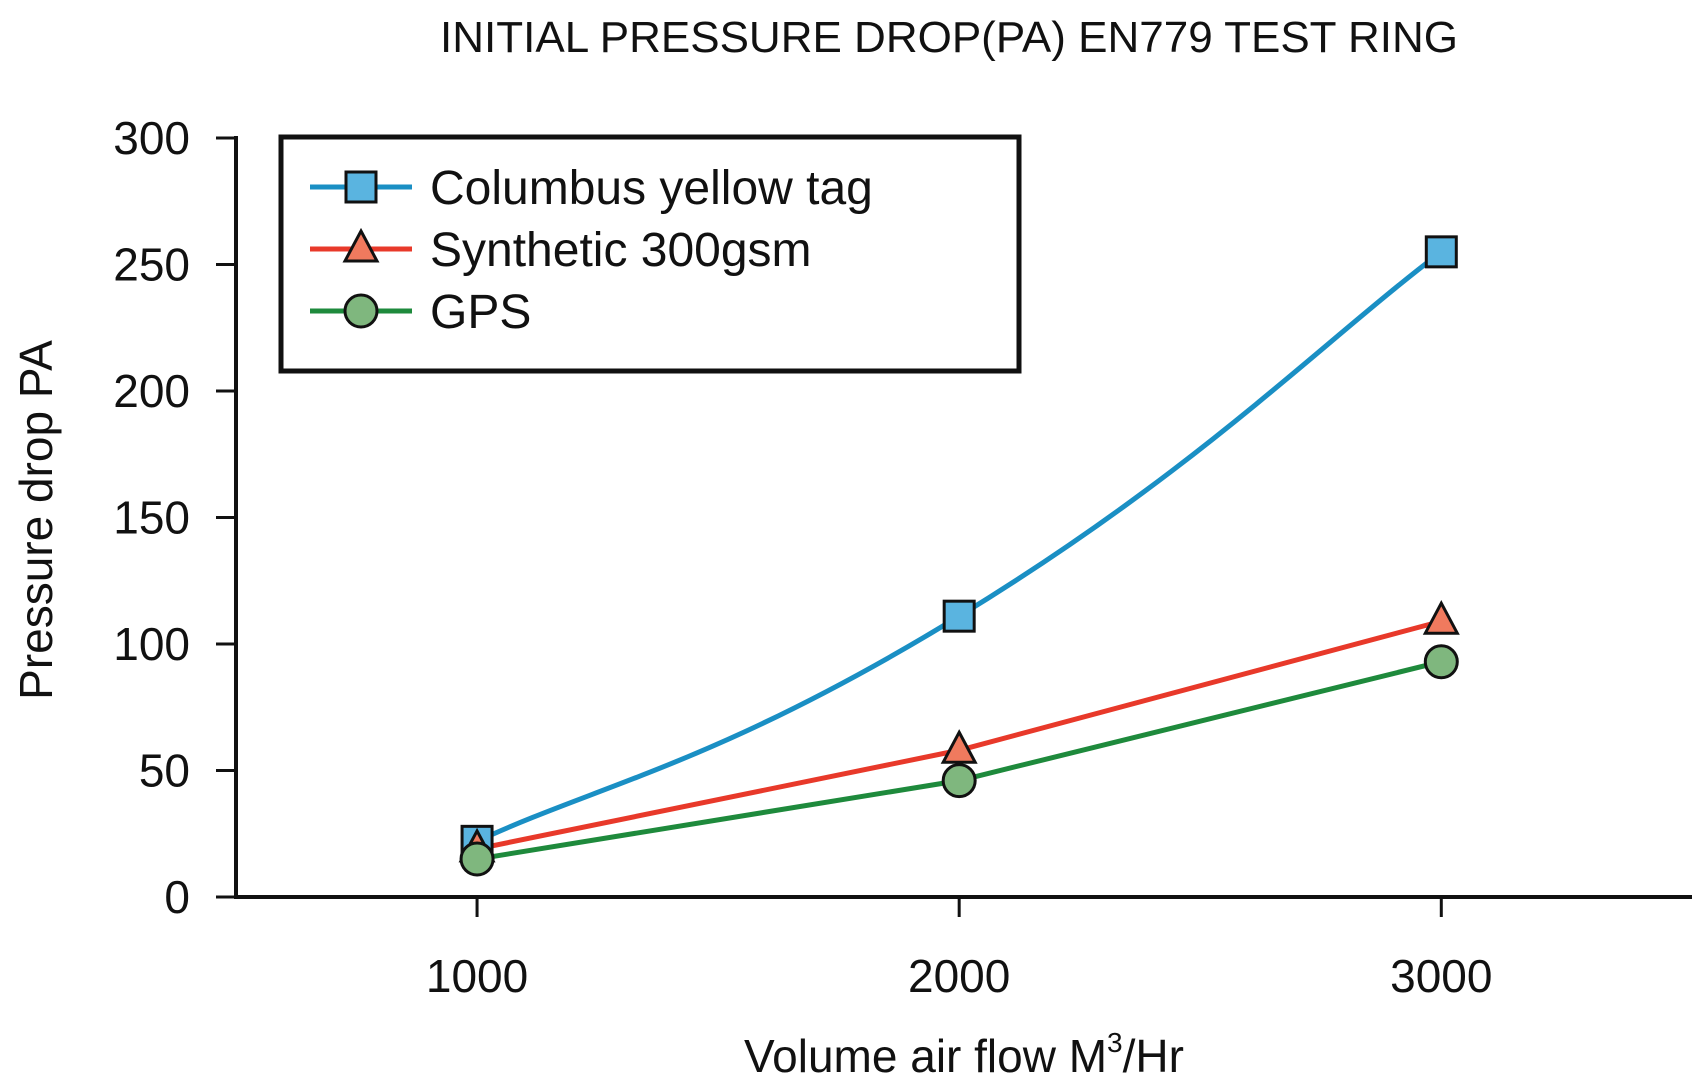 The image size is (1700, 1092). Describe the element at coordinates (959, 976) in the screenshot. I see `x-tick-label: 2000` at that location.